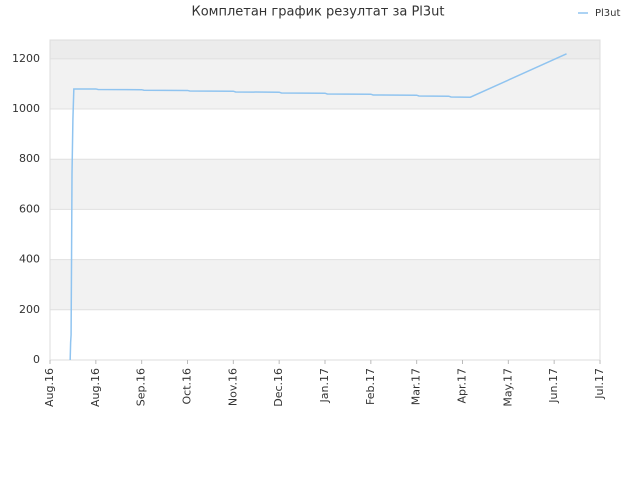 This screenshot has height=484, width=640. What do you see at coordinates (141, 387) in the screenshot?
I see `x-tick-label: Sep.16` at bounding box center [141, 387].